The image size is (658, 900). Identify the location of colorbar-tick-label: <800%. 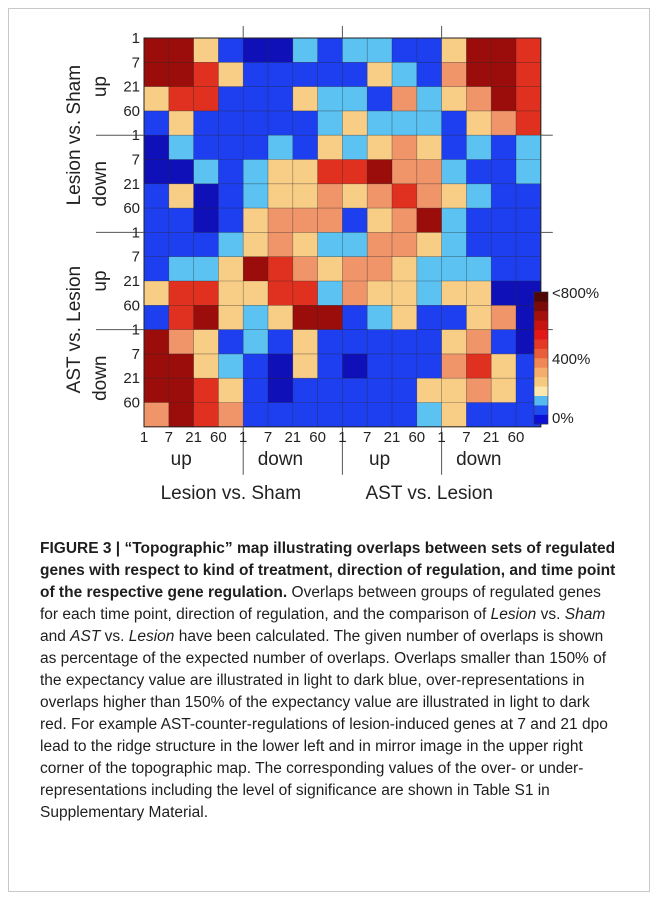
(575, 293).